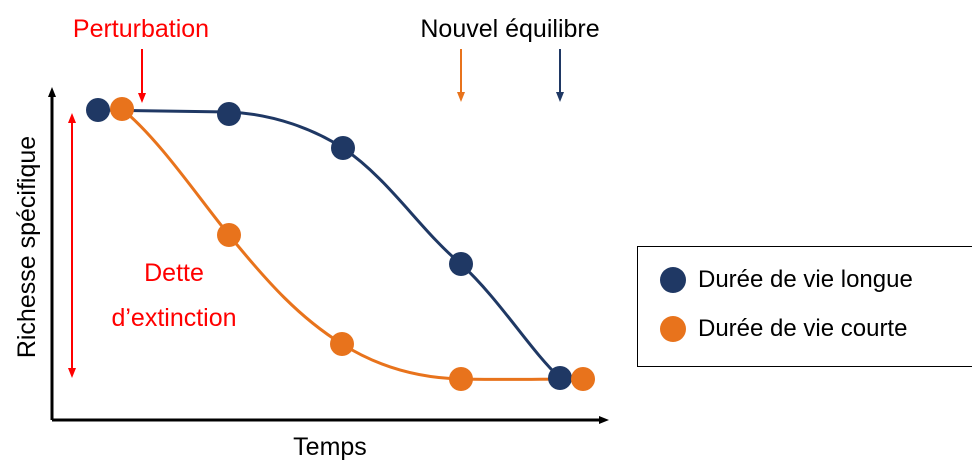 Image resolution: width=972 pixels, height=463 pixels. Describe the element at coordinates (673, 329) in the screenshot. I see `legend-swatch-short` at that location.